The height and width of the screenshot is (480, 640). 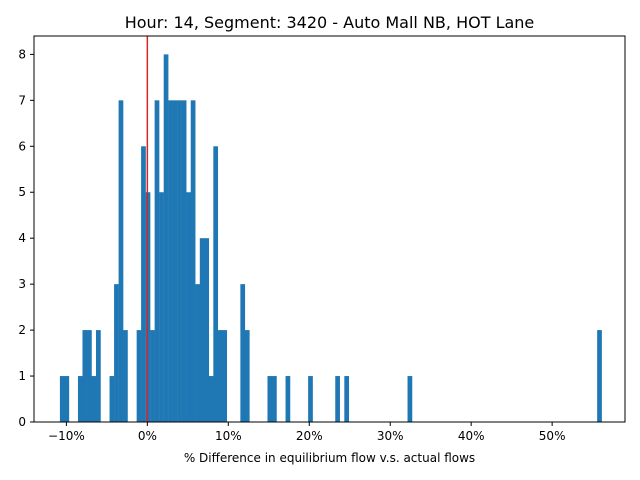 What do you see at coordinates (22, 100) in the screenshot?
I see `y-tick-label: 7` at bounding box center [22, 100].